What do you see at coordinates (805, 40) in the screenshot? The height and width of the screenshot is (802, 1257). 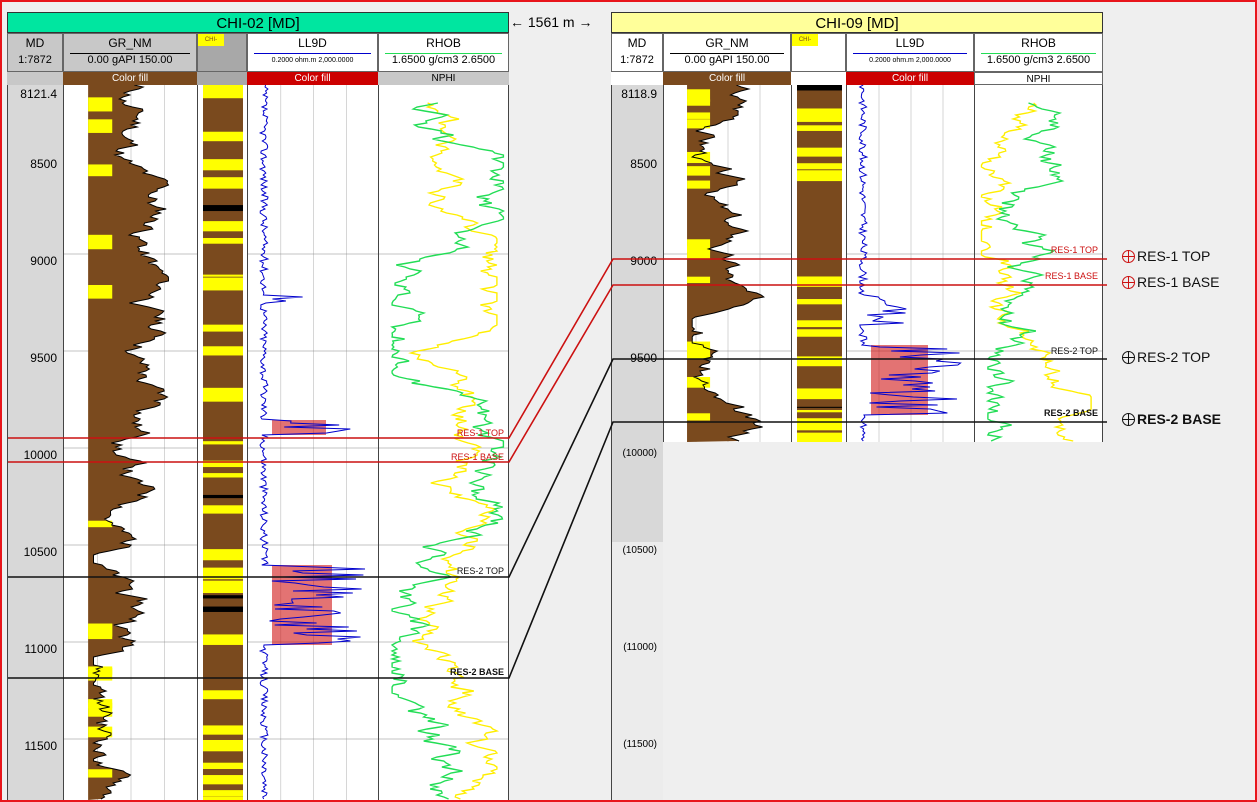 I see `litho-header-label: CHI-LITHO` at bounding box center [805, 40].